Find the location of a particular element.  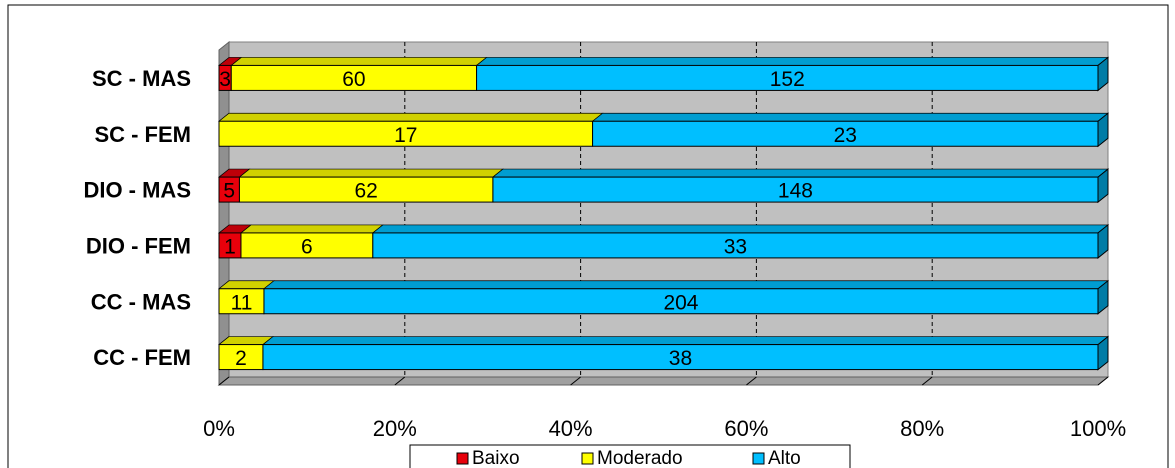

data-label: 1 is located at coordinates (230, 246).